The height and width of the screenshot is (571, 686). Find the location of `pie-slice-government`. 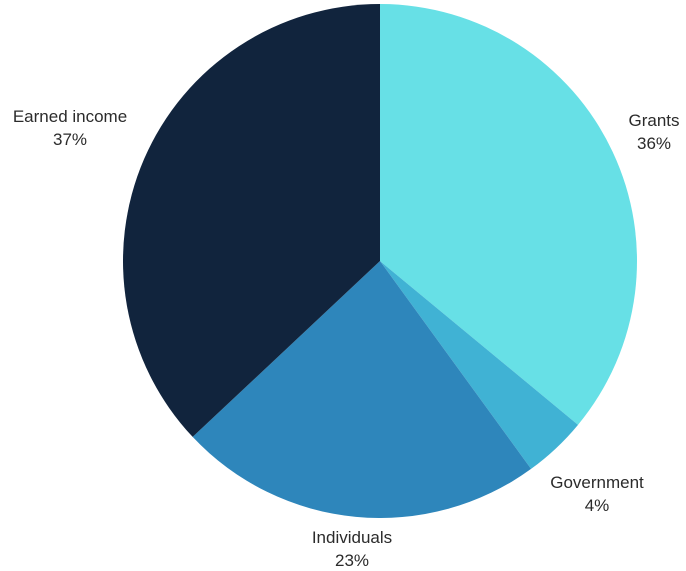

pie-slice-government is located at coordinates (479, 365).